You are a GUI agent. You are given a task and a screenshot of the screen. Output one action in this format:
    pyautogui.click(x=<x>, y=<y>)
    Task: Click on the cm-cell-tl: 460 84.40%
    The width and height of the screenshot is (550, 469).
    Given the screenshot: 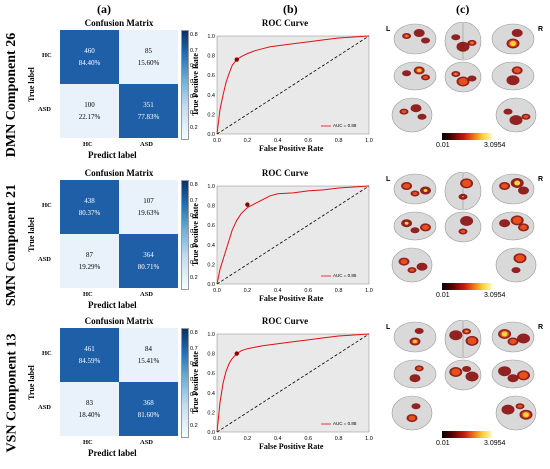 What is the action you would take?
    pyautogui.click(x=89, y=57)
    